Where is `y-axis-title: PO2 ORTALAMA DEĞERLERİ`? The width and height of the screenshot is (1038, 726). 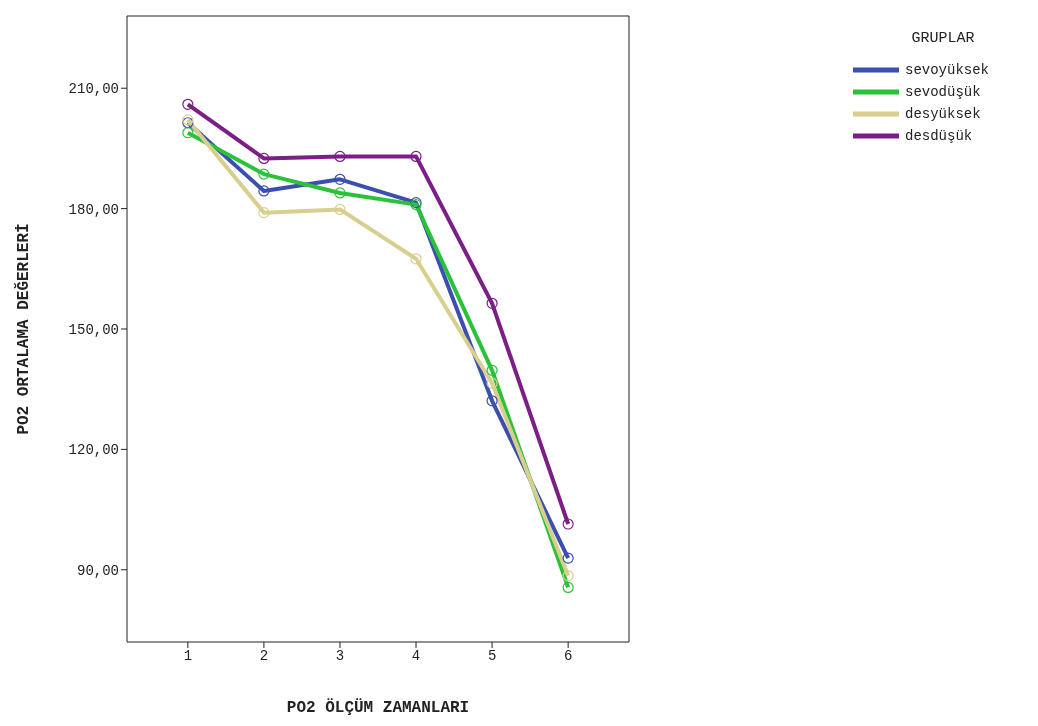
y-axis-title: PO2 ORTALAMA DEĞERLERİ is located at coordinates (22, 329).